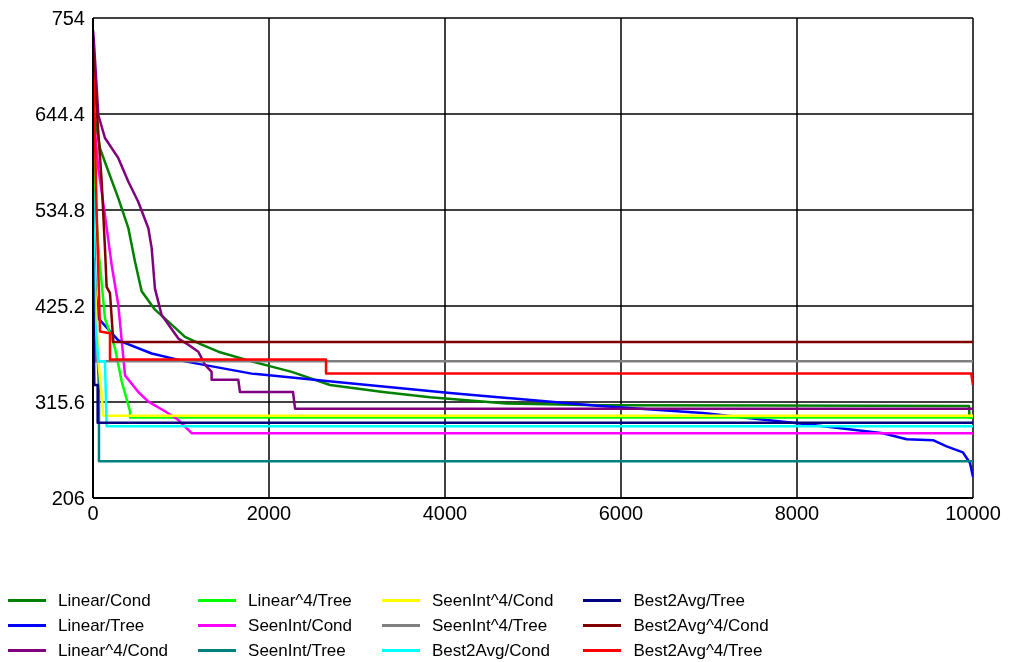  I want to click on legend-label: Linear/Tree, so click(101, 625).